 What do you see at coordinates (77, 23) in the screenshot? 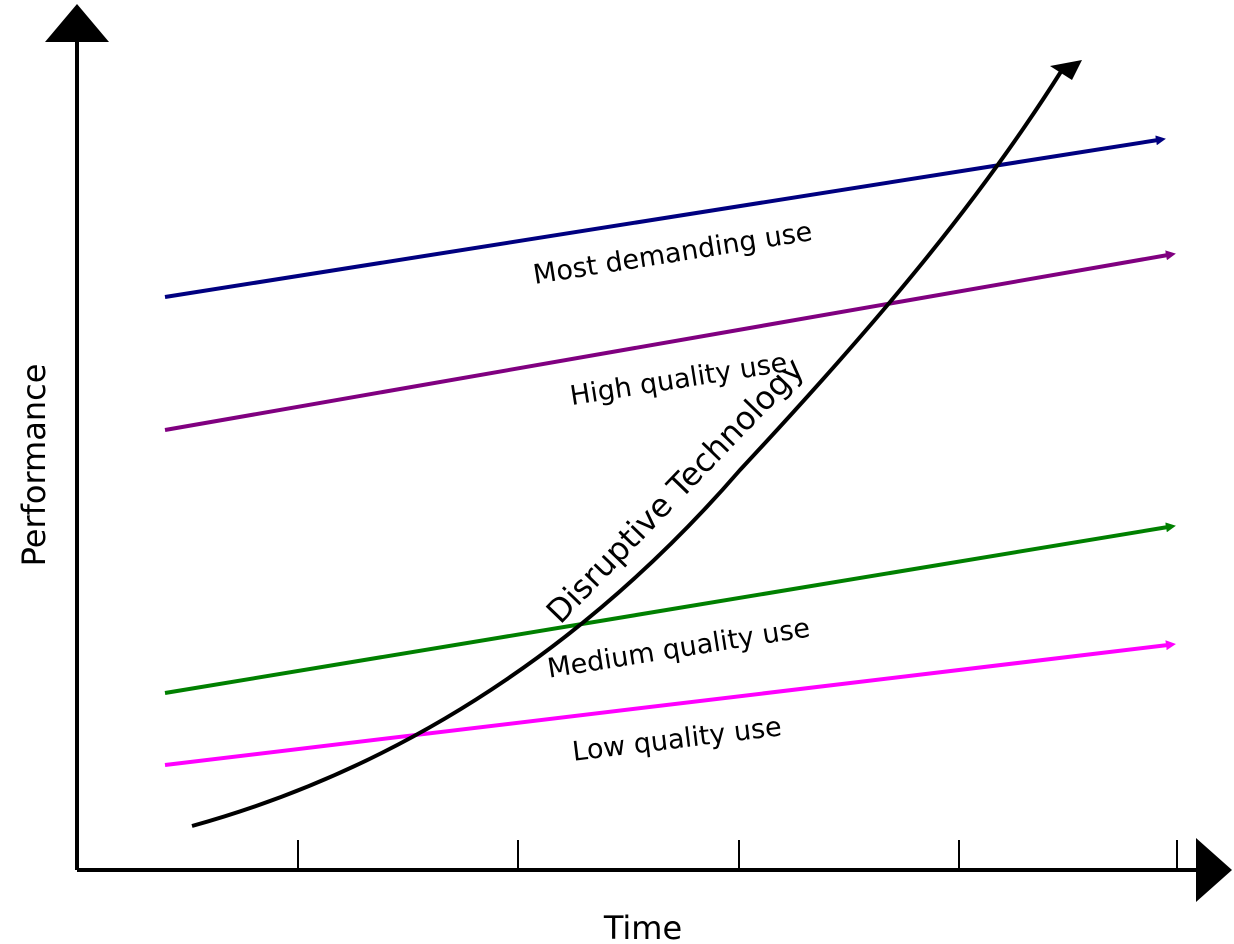
I see `y-axis-arrowhead` at bounding box center [77, 23].